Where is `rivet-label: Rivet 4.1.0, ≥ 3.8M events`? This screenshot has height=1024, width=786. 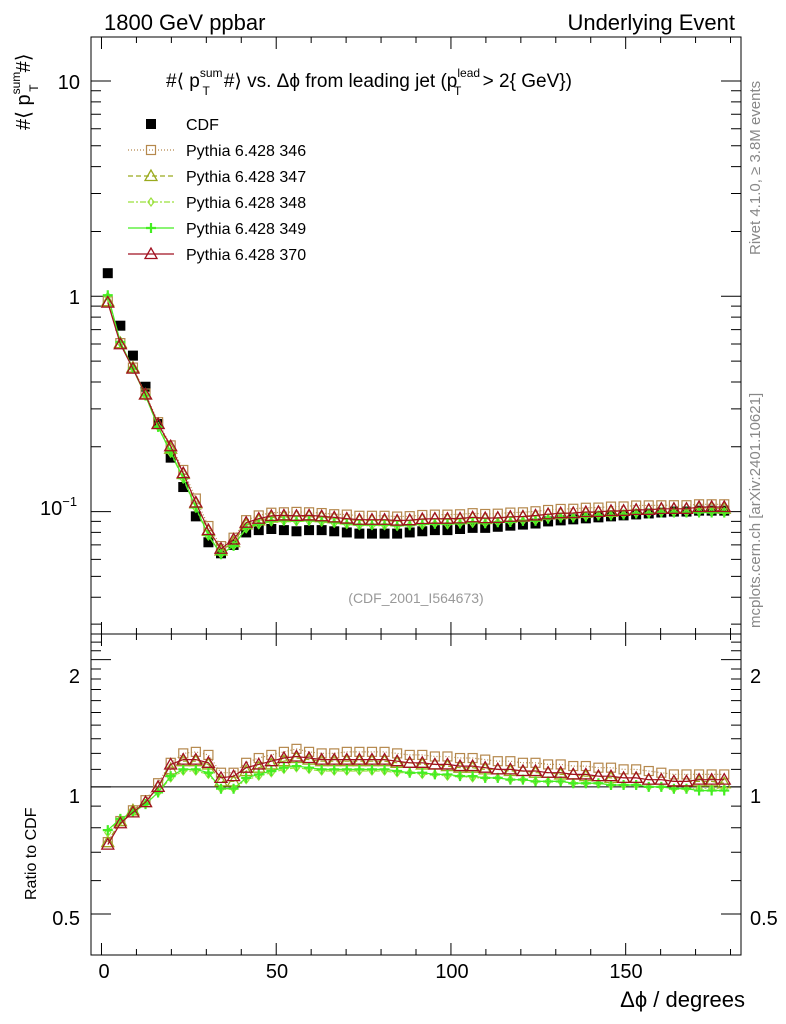
rivet-label: Rivet 4.1.0, ≥ 3.8M events is located at coordinates (755, 168).